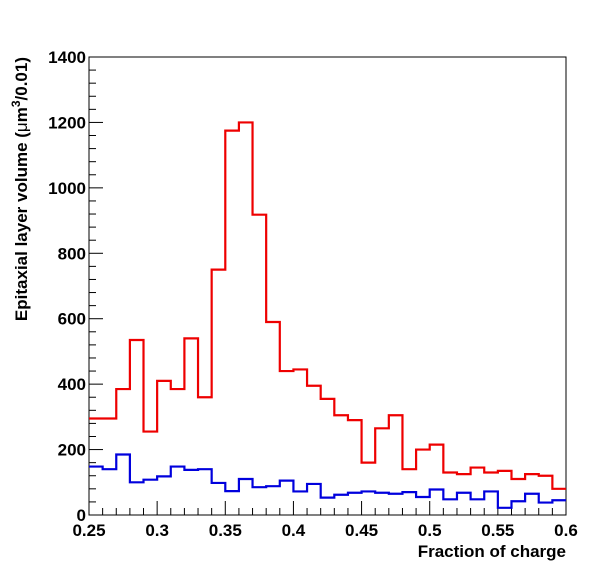 Image resolution: width=596 pixels, height=572 pixels. What do you see at coordinates (21, 78) in the screenshot?
I see `y-axis-title-suffix: /0.01)` at bounding box center [21, 78].